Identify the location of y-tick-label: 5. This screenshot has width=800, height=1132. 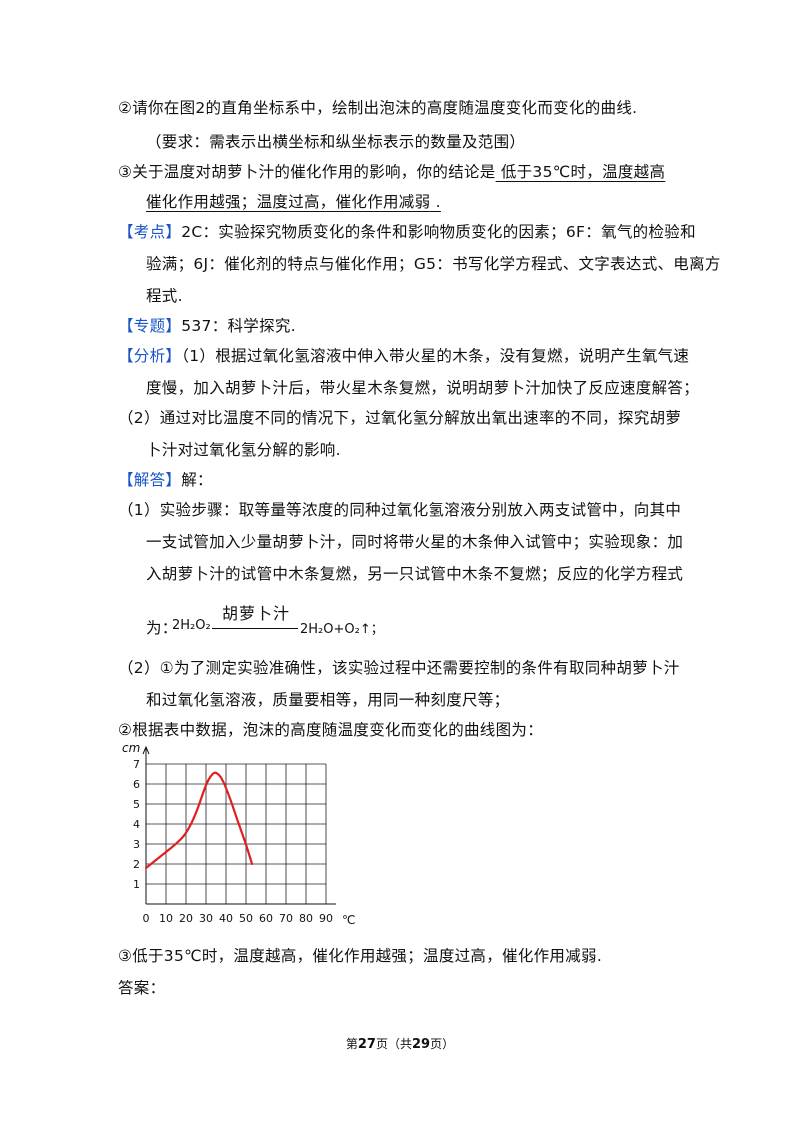
(136, 804).